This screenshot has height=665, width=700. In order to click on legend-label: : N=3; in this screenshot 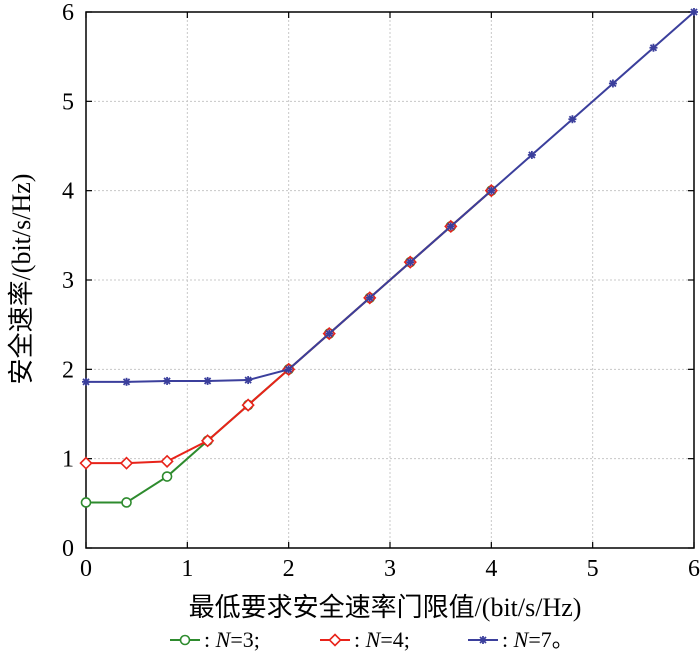, I will do `click(232, 639)`.